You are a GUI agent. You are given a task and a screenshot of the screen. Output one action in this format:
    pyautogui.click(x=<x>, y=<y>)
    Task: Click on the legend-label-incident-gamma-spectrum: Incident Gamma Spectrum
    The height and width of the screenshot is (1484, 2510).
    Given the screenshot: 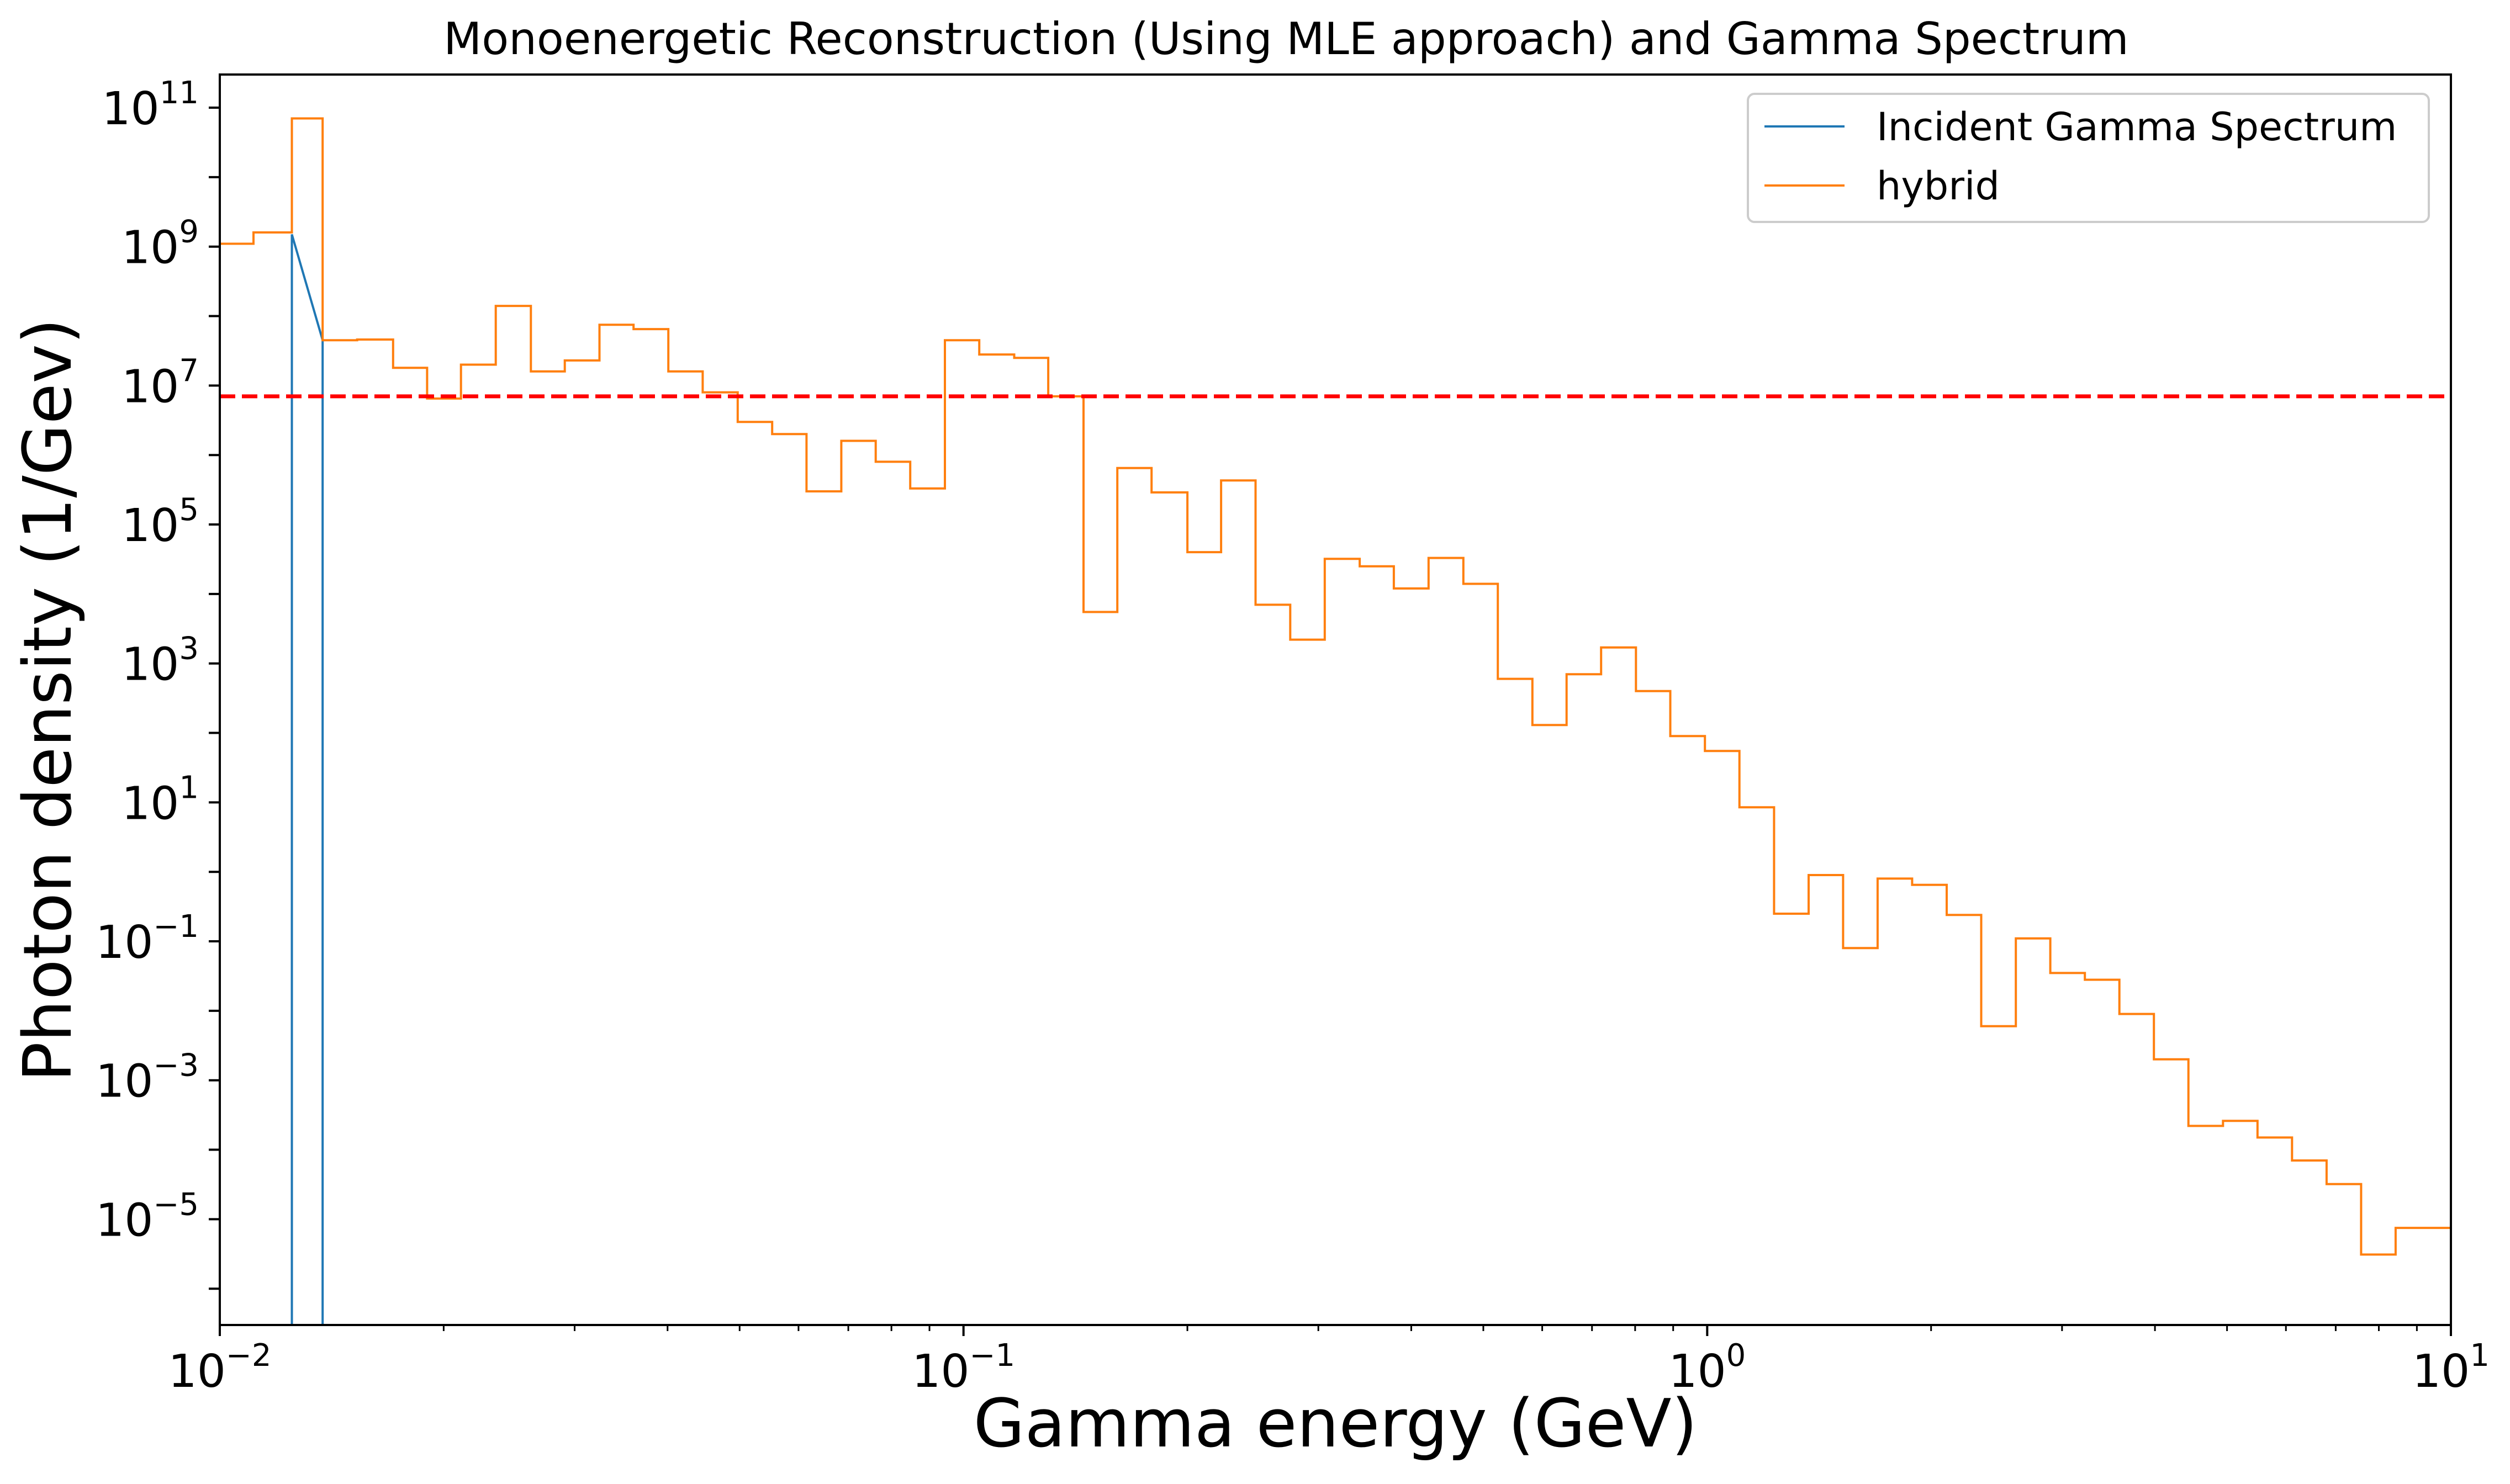 What is the action you would take?
    pyautogui.click(x=2137, y=127)
    